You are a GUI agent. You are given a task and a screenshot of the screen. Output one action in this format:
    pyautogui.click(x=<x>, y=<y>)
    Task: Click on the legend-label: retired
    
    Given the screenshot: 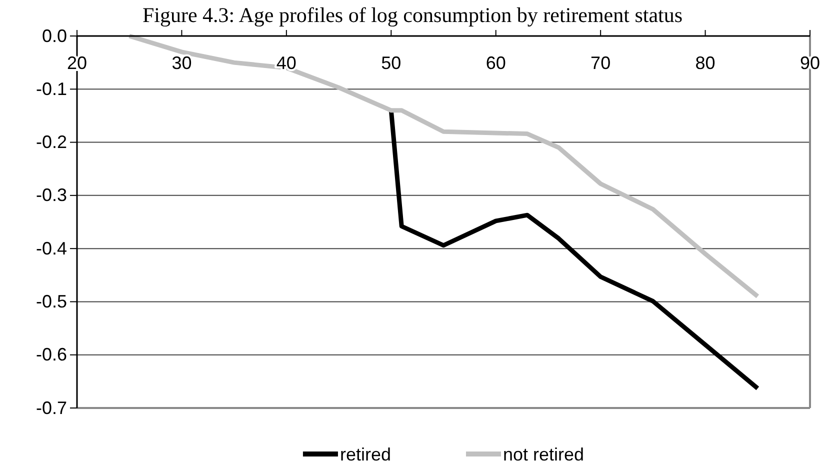 What is the action you would take?
    pyautogui.click(x=365, y=454)
    